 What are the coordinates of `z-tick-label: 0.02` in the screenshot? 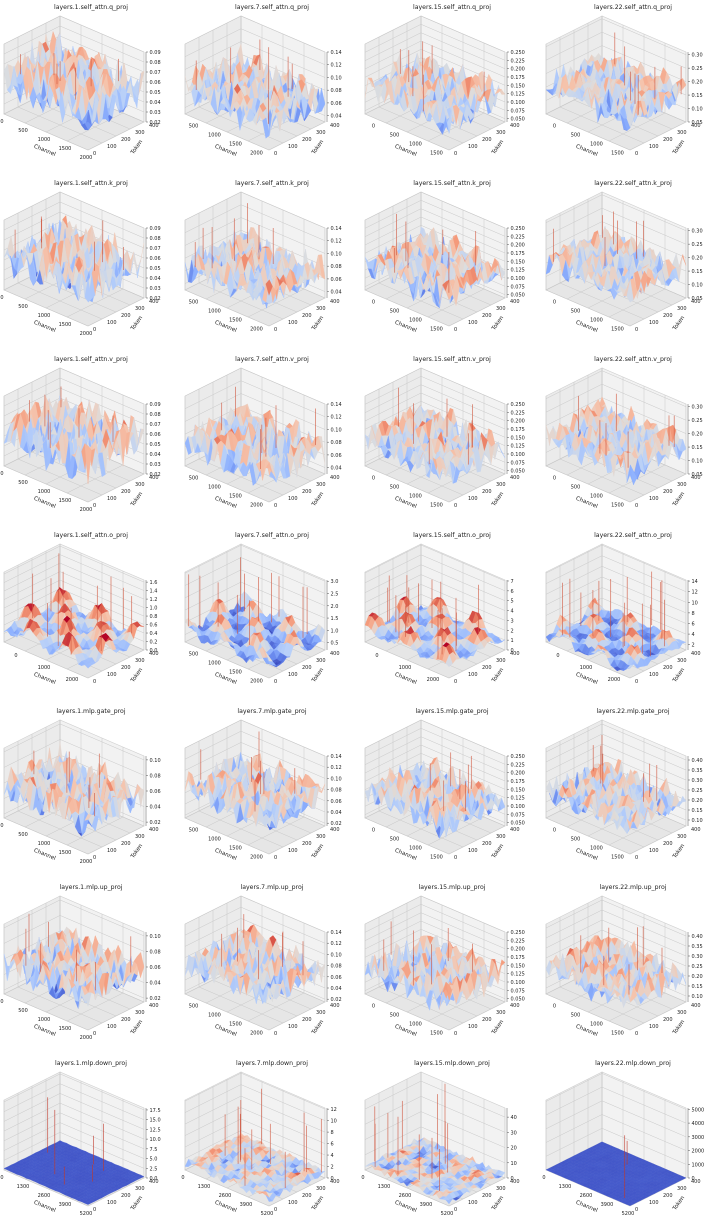 It's located at (155, 475).